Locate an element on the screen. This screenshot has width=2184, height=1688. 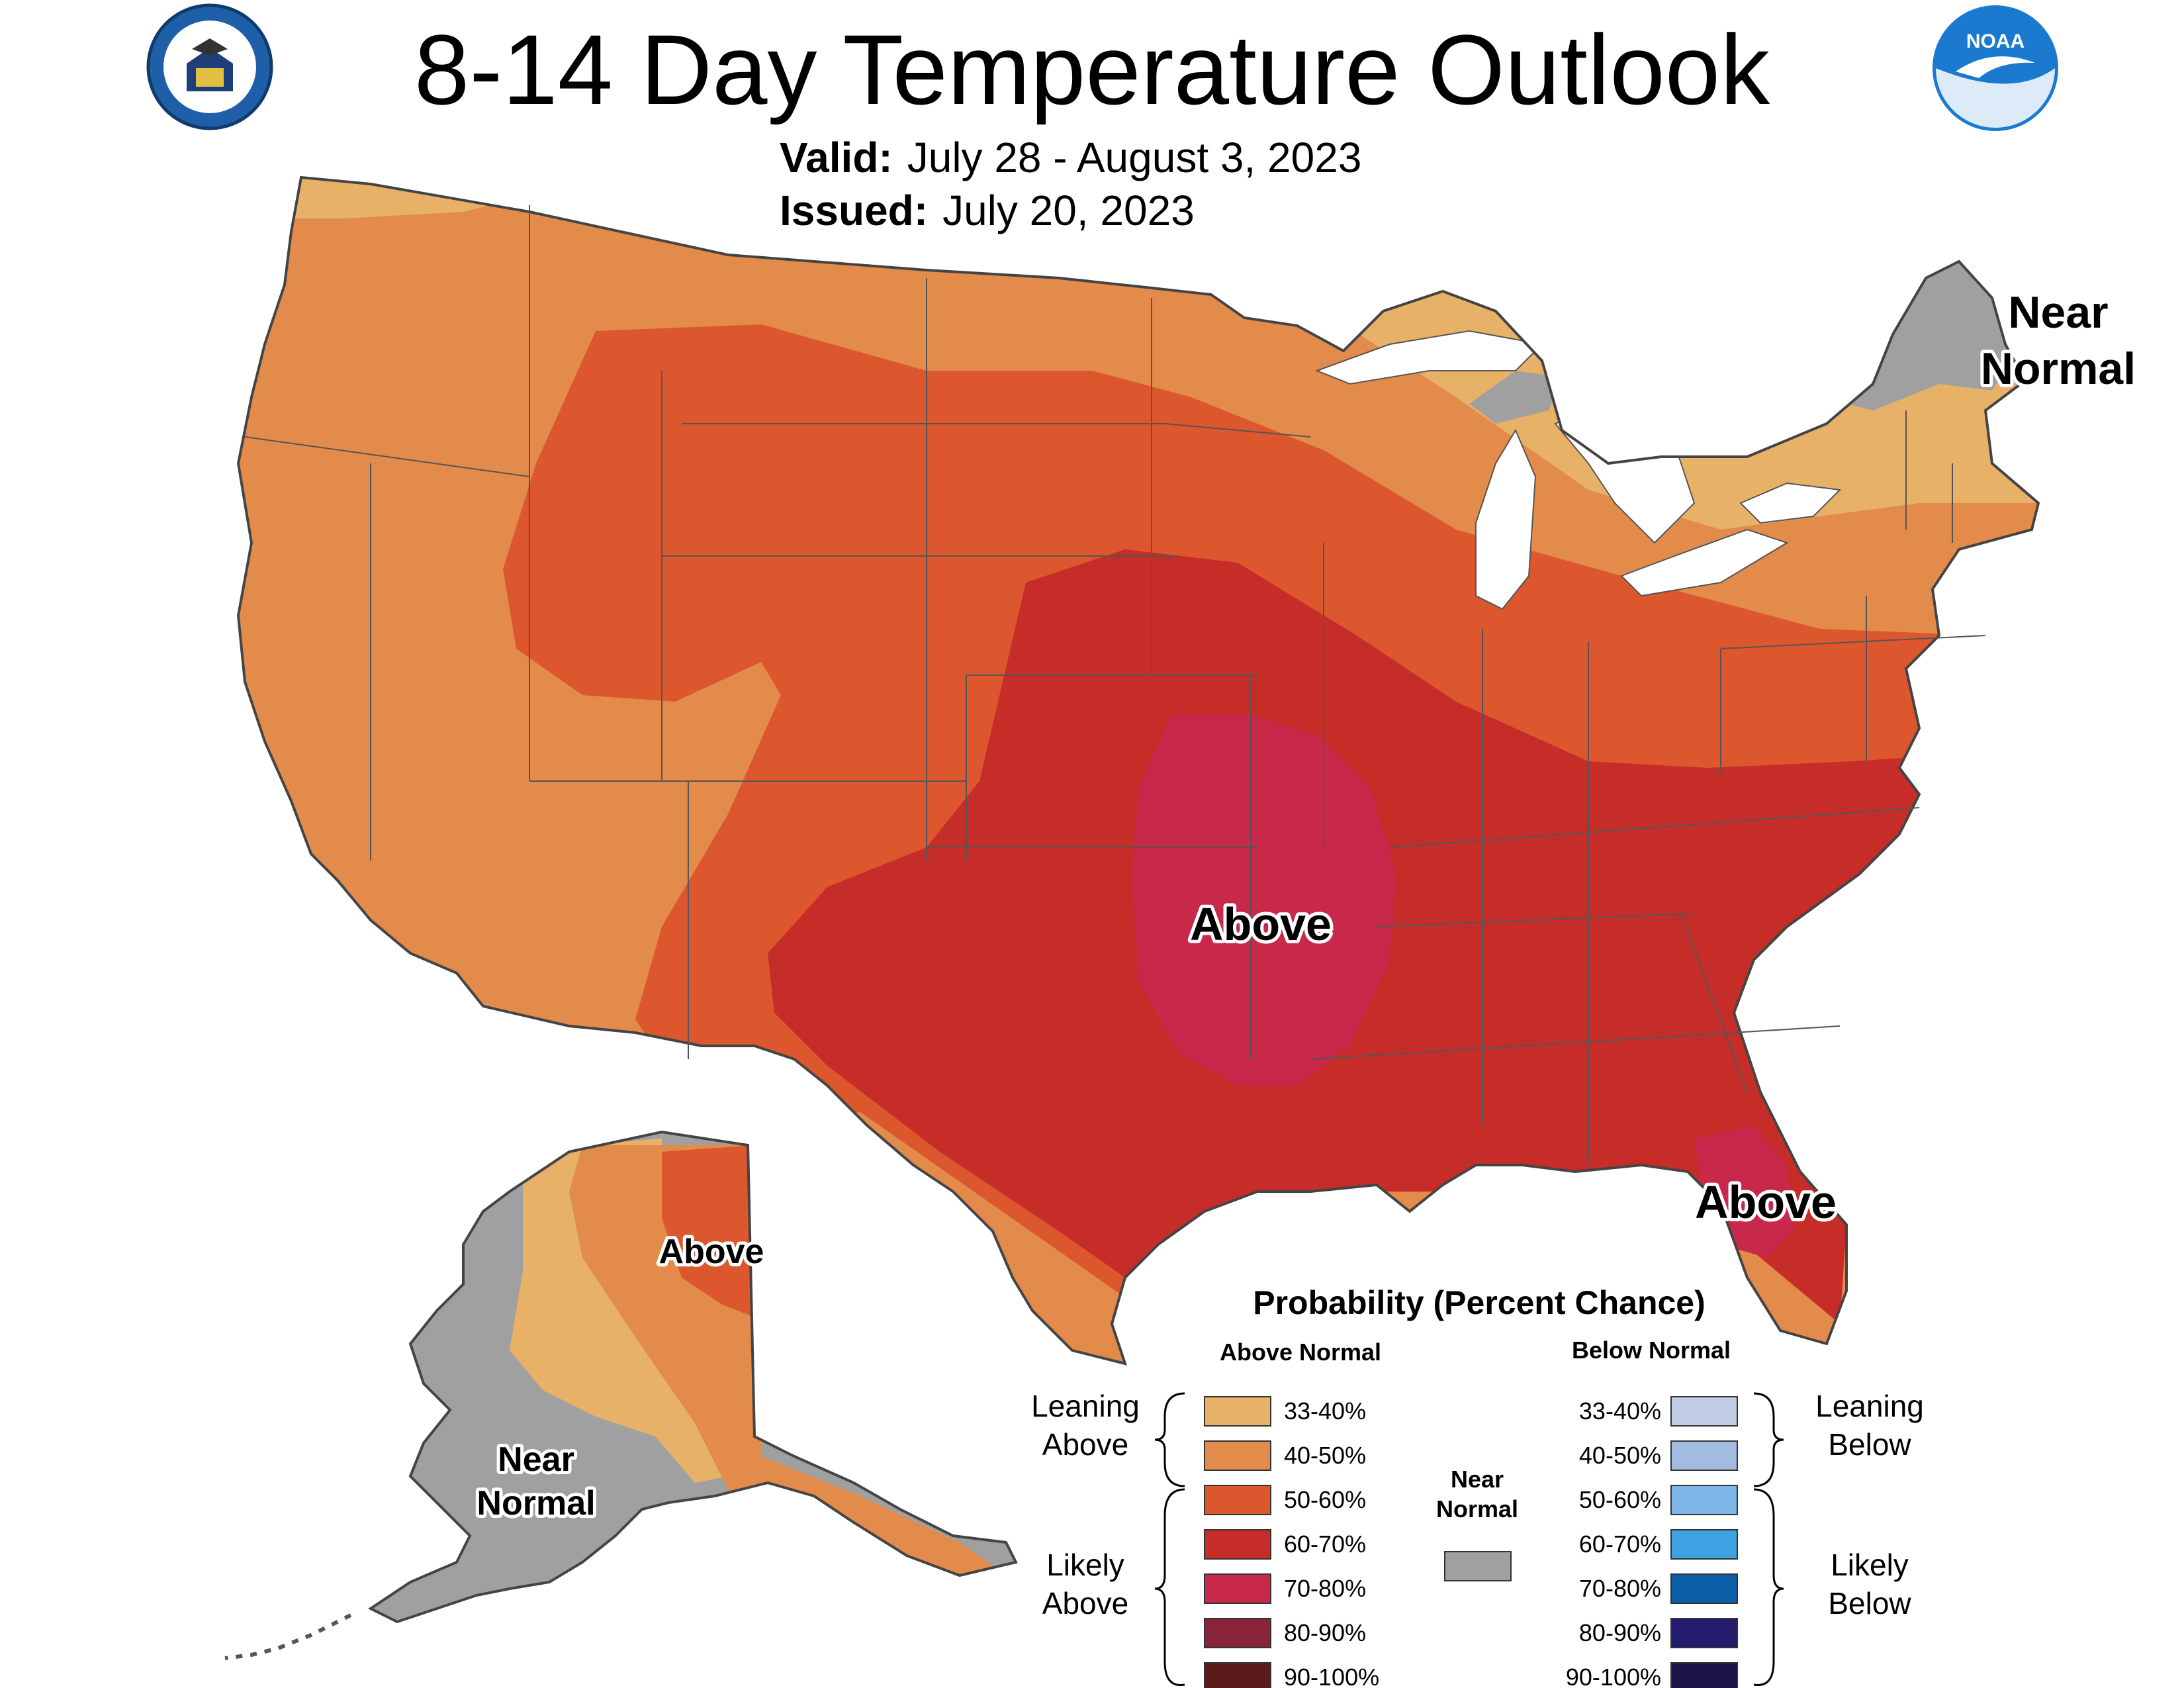
near-normal-alaska-line2: Normal is located at coordinates (536, 1503).